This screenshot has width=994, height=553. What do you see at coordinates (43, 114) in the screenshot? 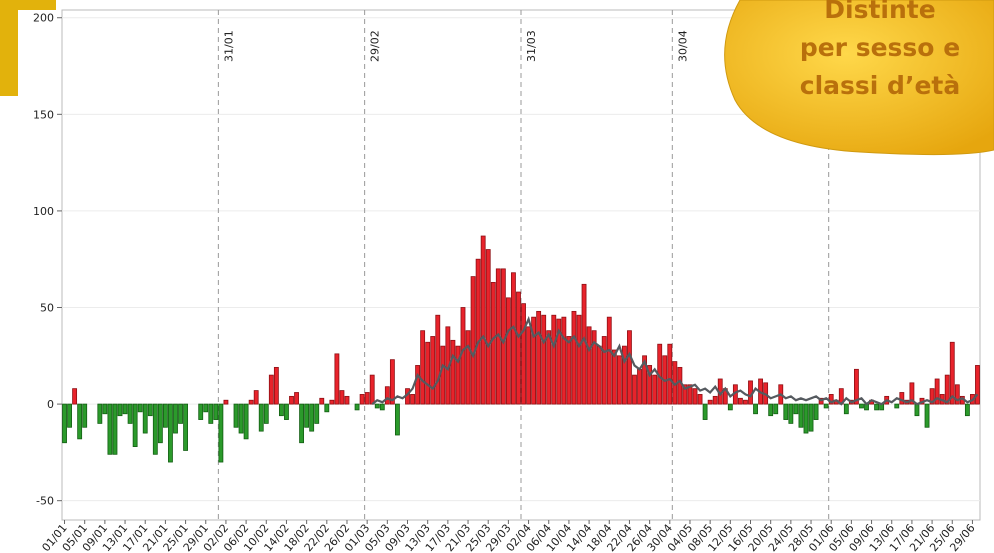
I see `y-tick-label: 150` at bounding box center [43, 114].